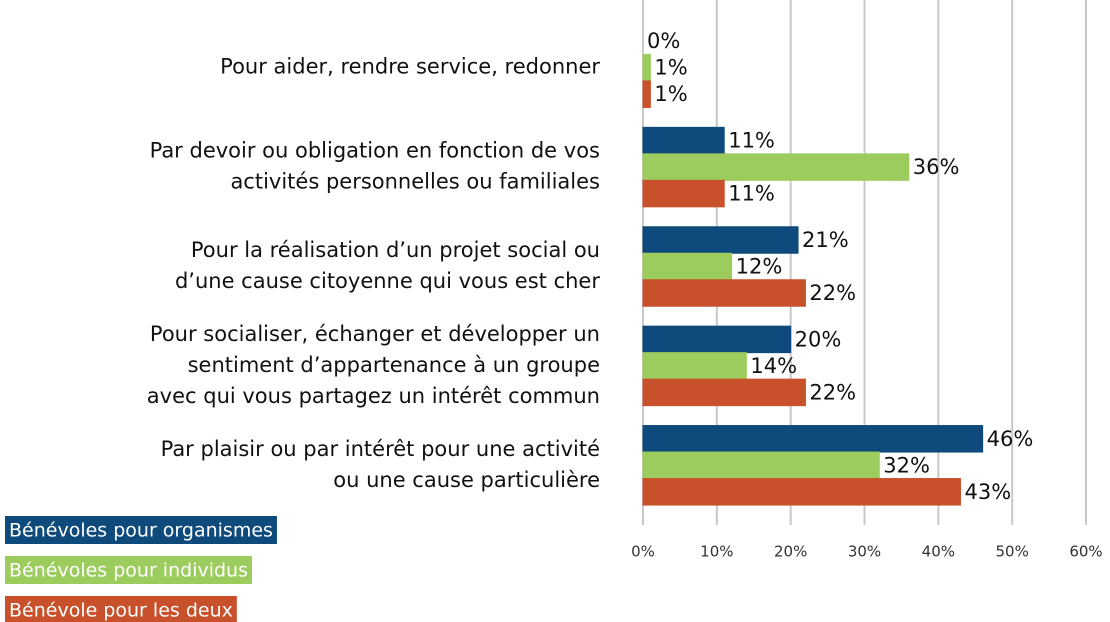 This screenshot has width=1110, height=622. I want to click on x-tick-label: 60%, so click(1085, 552).